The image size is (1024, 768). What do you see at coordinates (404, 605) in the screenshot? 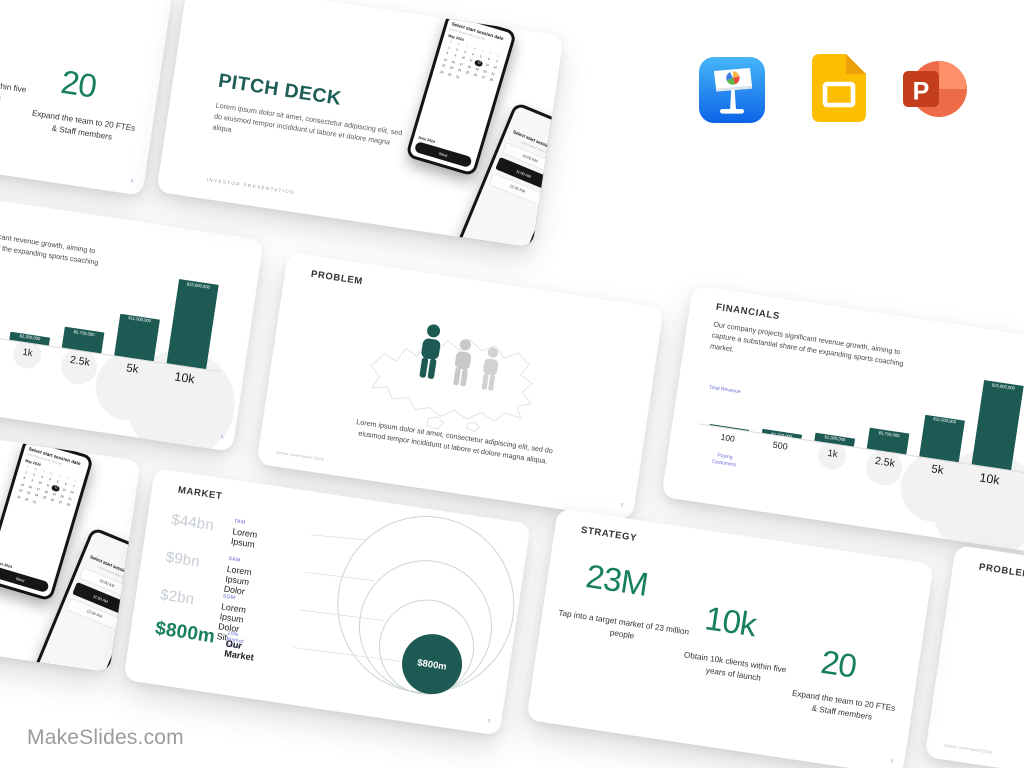
I see `tam-sam-som-circles: $800m` at bounding box center [404, 605].